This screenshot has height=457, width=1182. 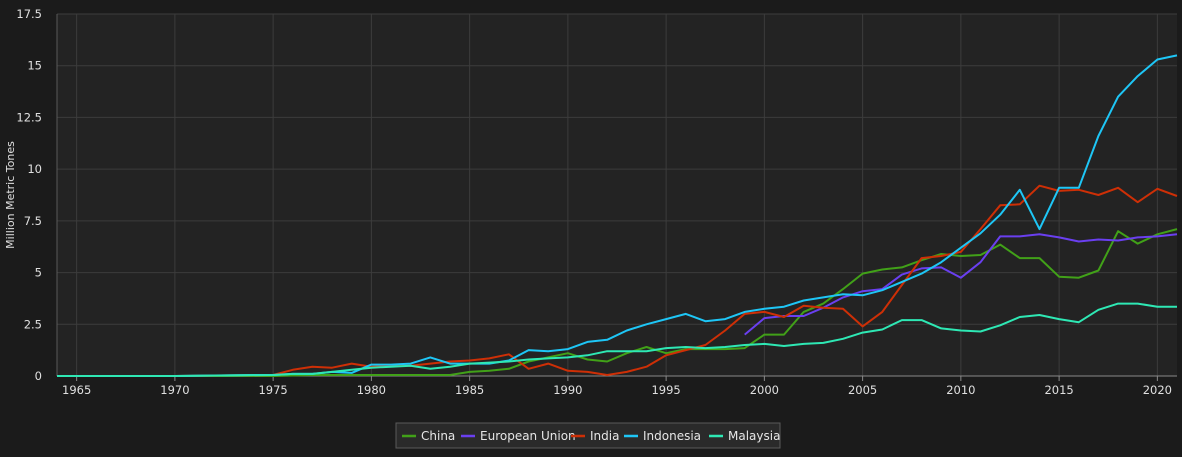 What do you see at coordinates (38, 376) in the screenshot?
I see `y-tick-label: 0` at bounding box center [38, 376].